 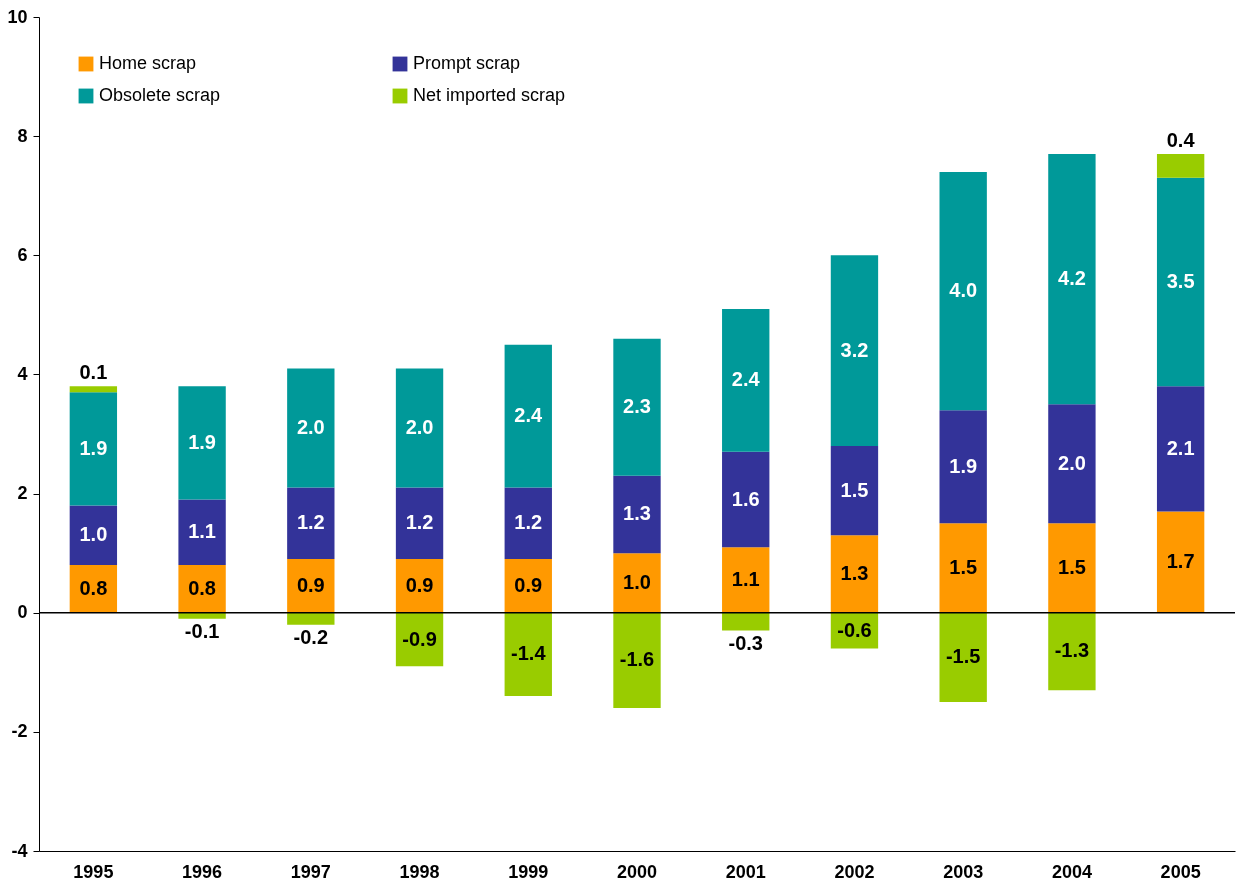 I want to click on y-tick-label: 10, so click(x=17, y=16).